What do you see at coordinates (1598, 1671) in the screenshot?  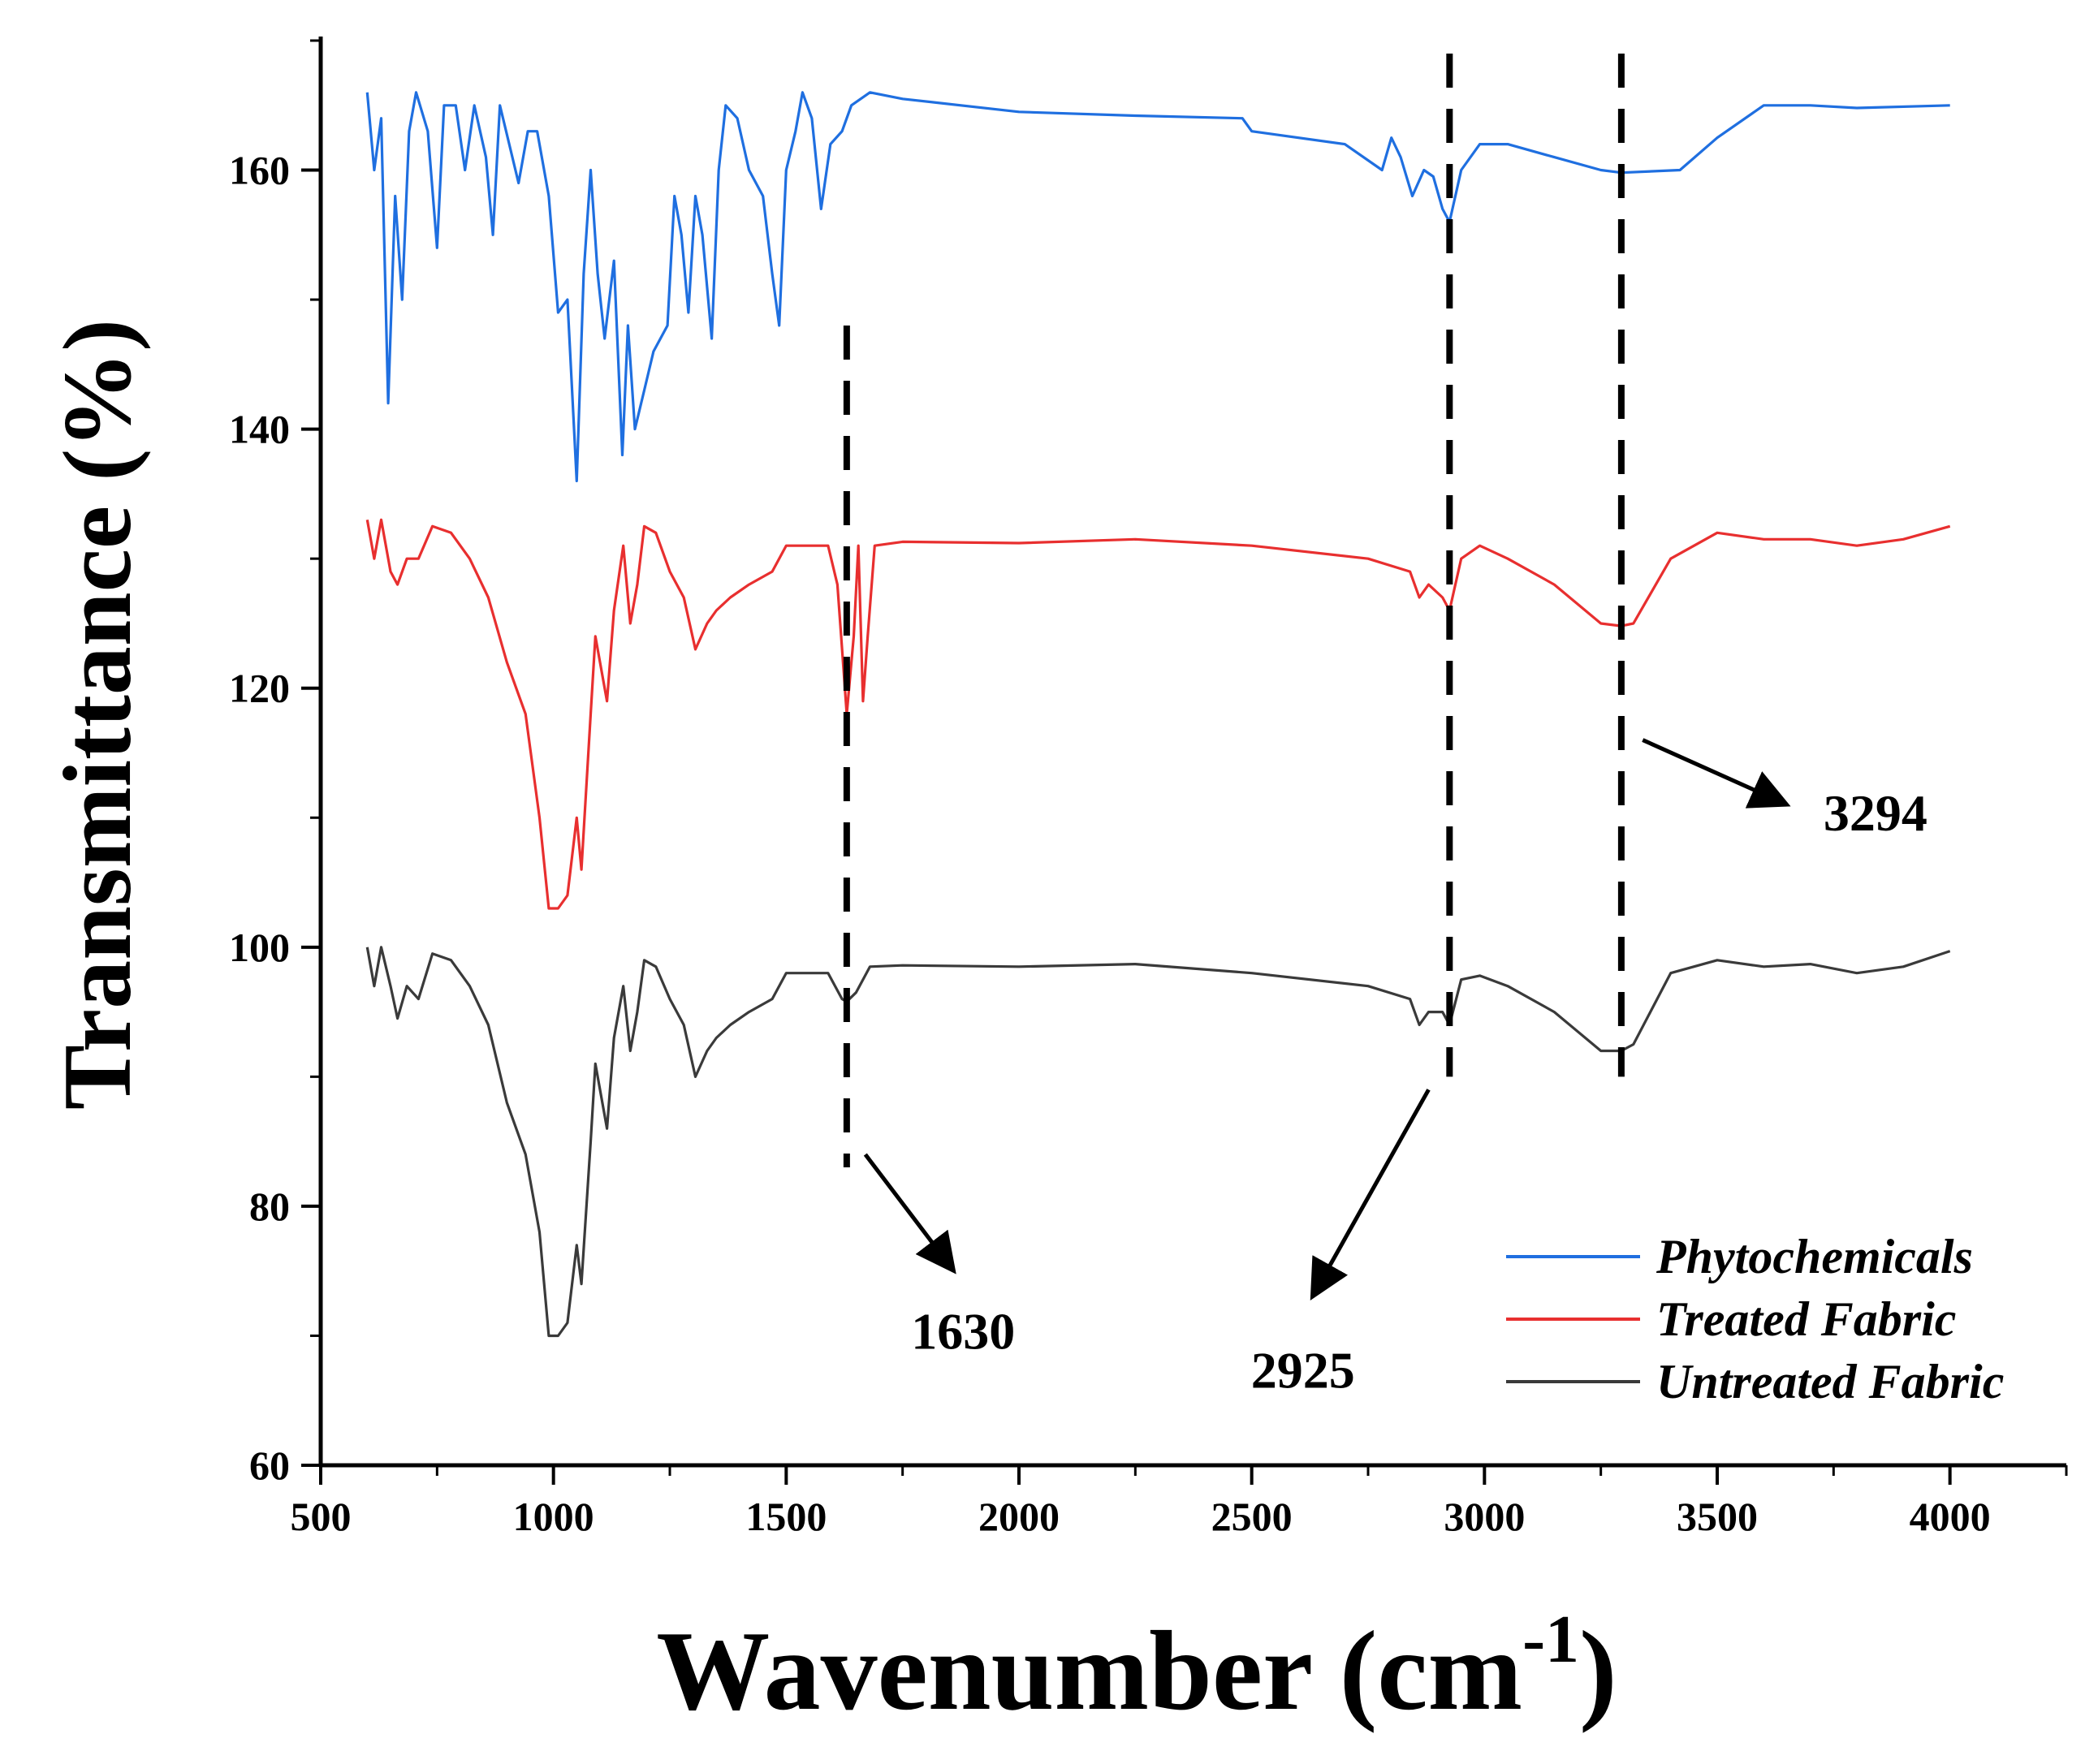 I see `x-axis-title-close: )` at bounding box center [1598, 1671].